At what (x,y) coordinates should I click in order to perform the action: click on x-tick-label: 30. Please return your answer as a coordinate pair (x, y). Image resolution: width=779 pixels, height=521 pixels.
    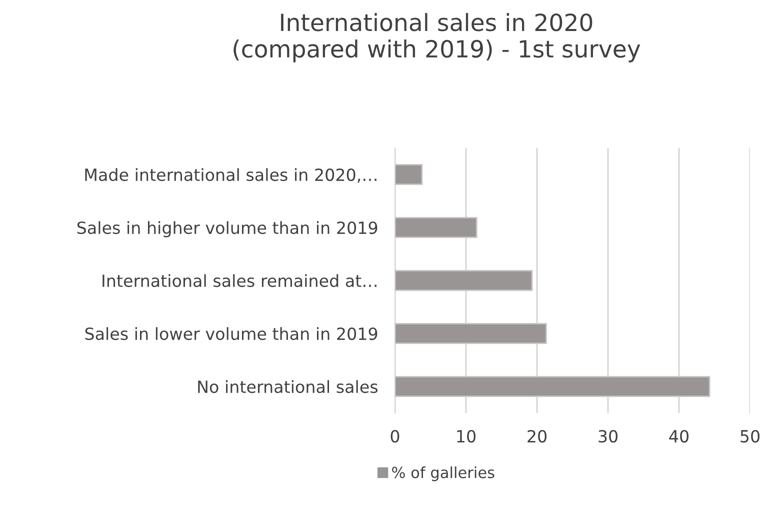
    Looking at the image, I should click on (608, 436).